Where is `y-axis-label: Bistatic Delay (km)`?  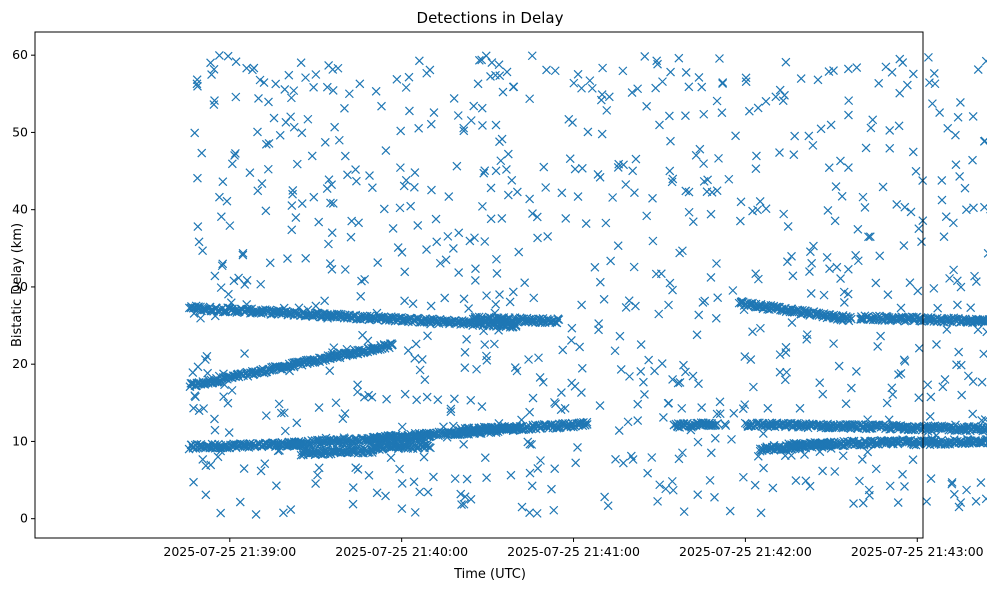 y-axis-label: Bistatic Delay (km) is located at coordinates (17, 285).